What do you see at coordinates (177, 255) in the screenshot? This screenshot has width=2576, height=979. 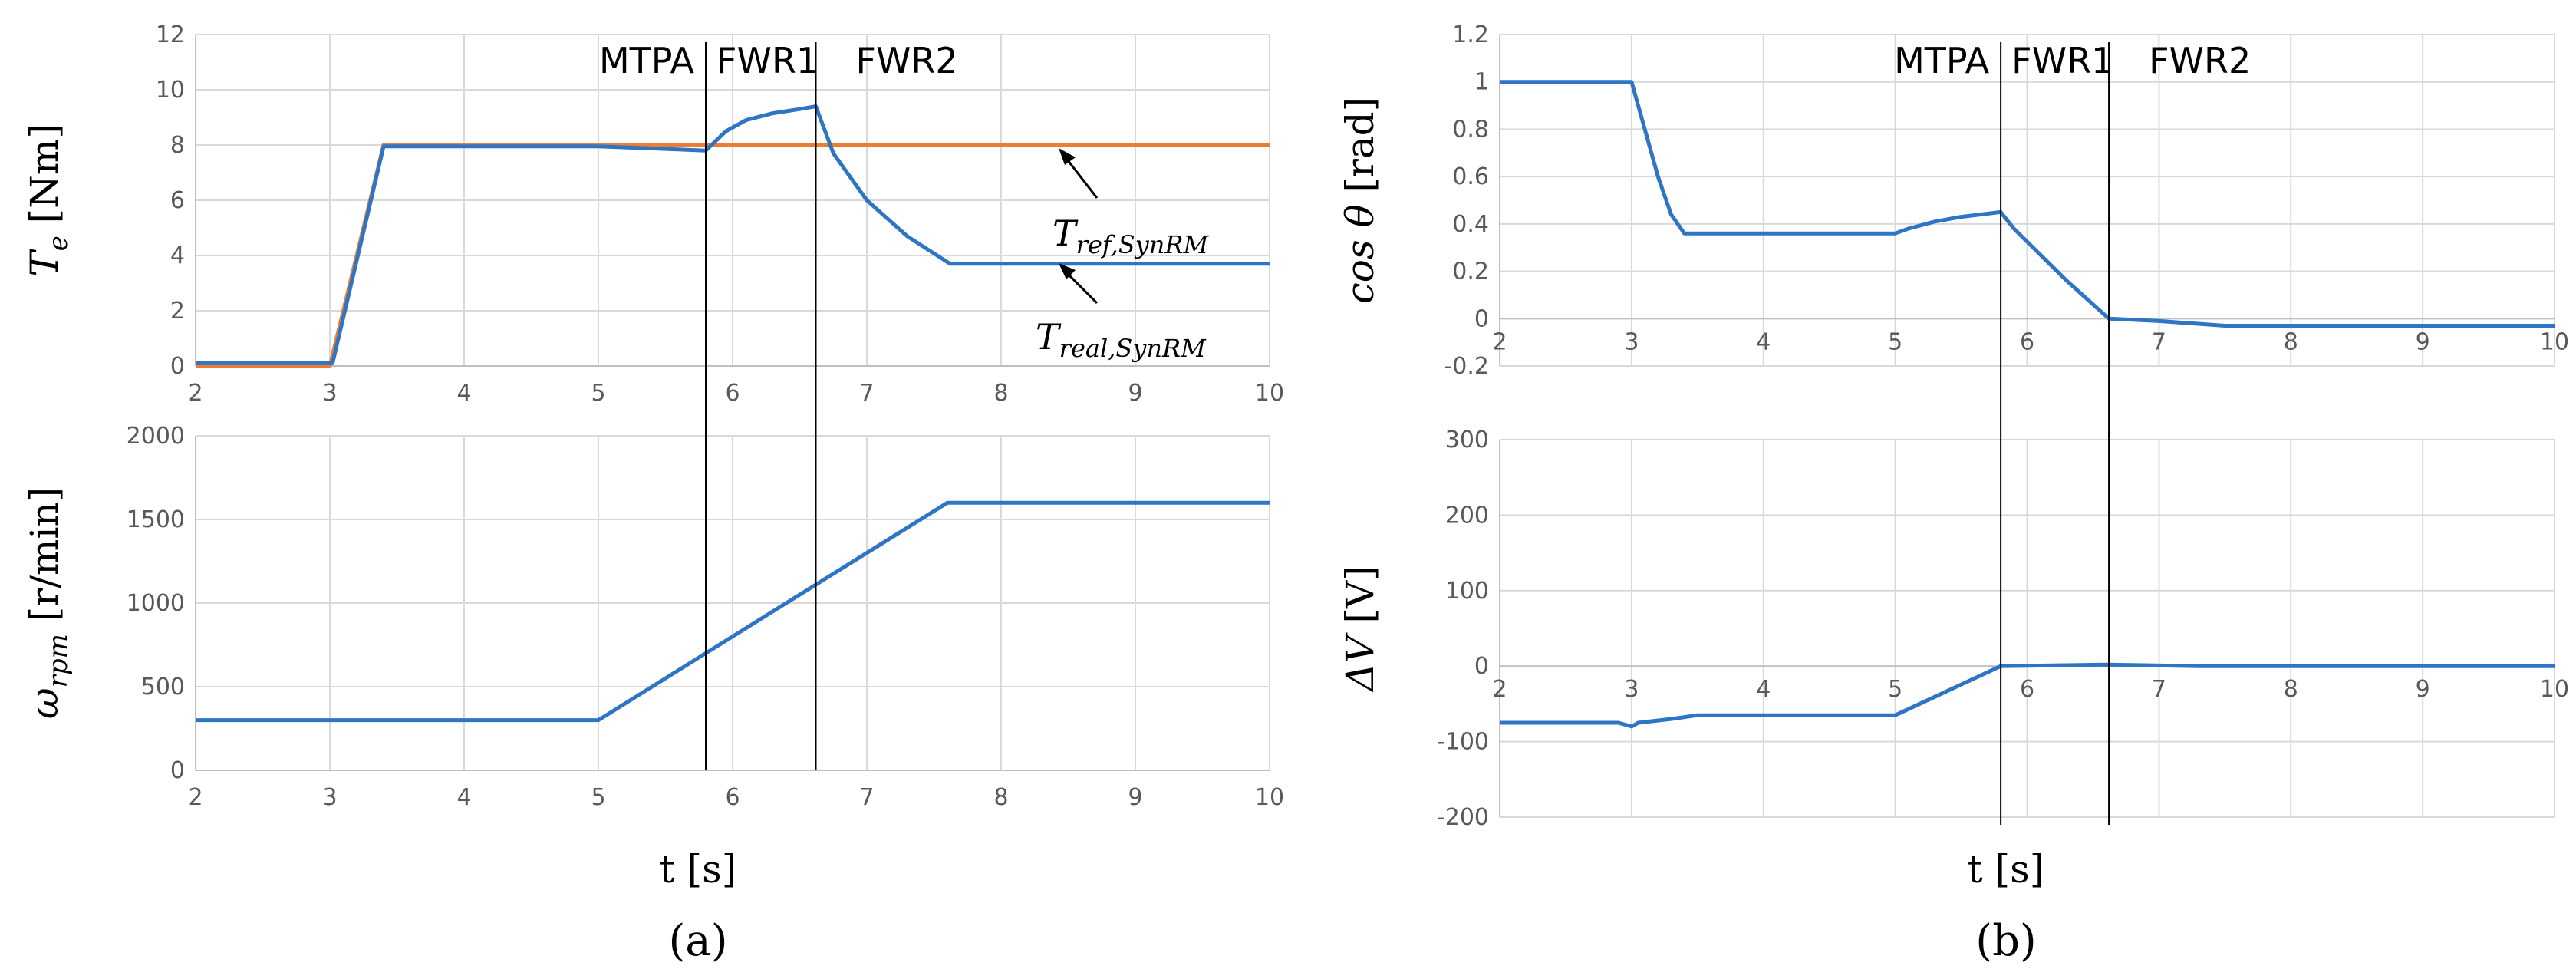 I see `y-tick-label: 4` at bounding box center [177, 255].